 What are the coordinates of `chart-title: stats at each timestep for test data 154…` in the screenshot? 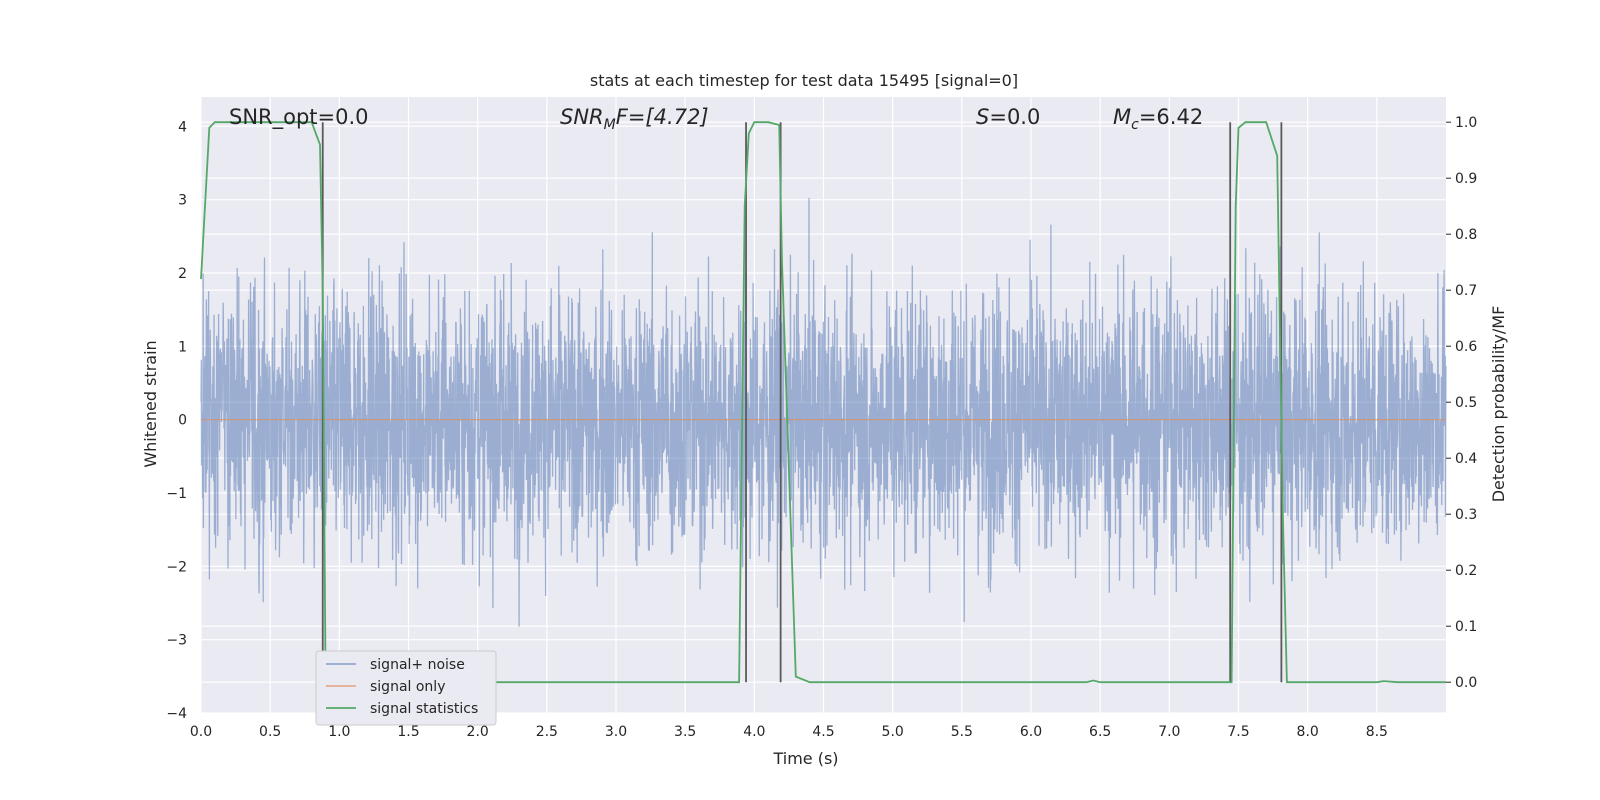 It's located at (804, 80).